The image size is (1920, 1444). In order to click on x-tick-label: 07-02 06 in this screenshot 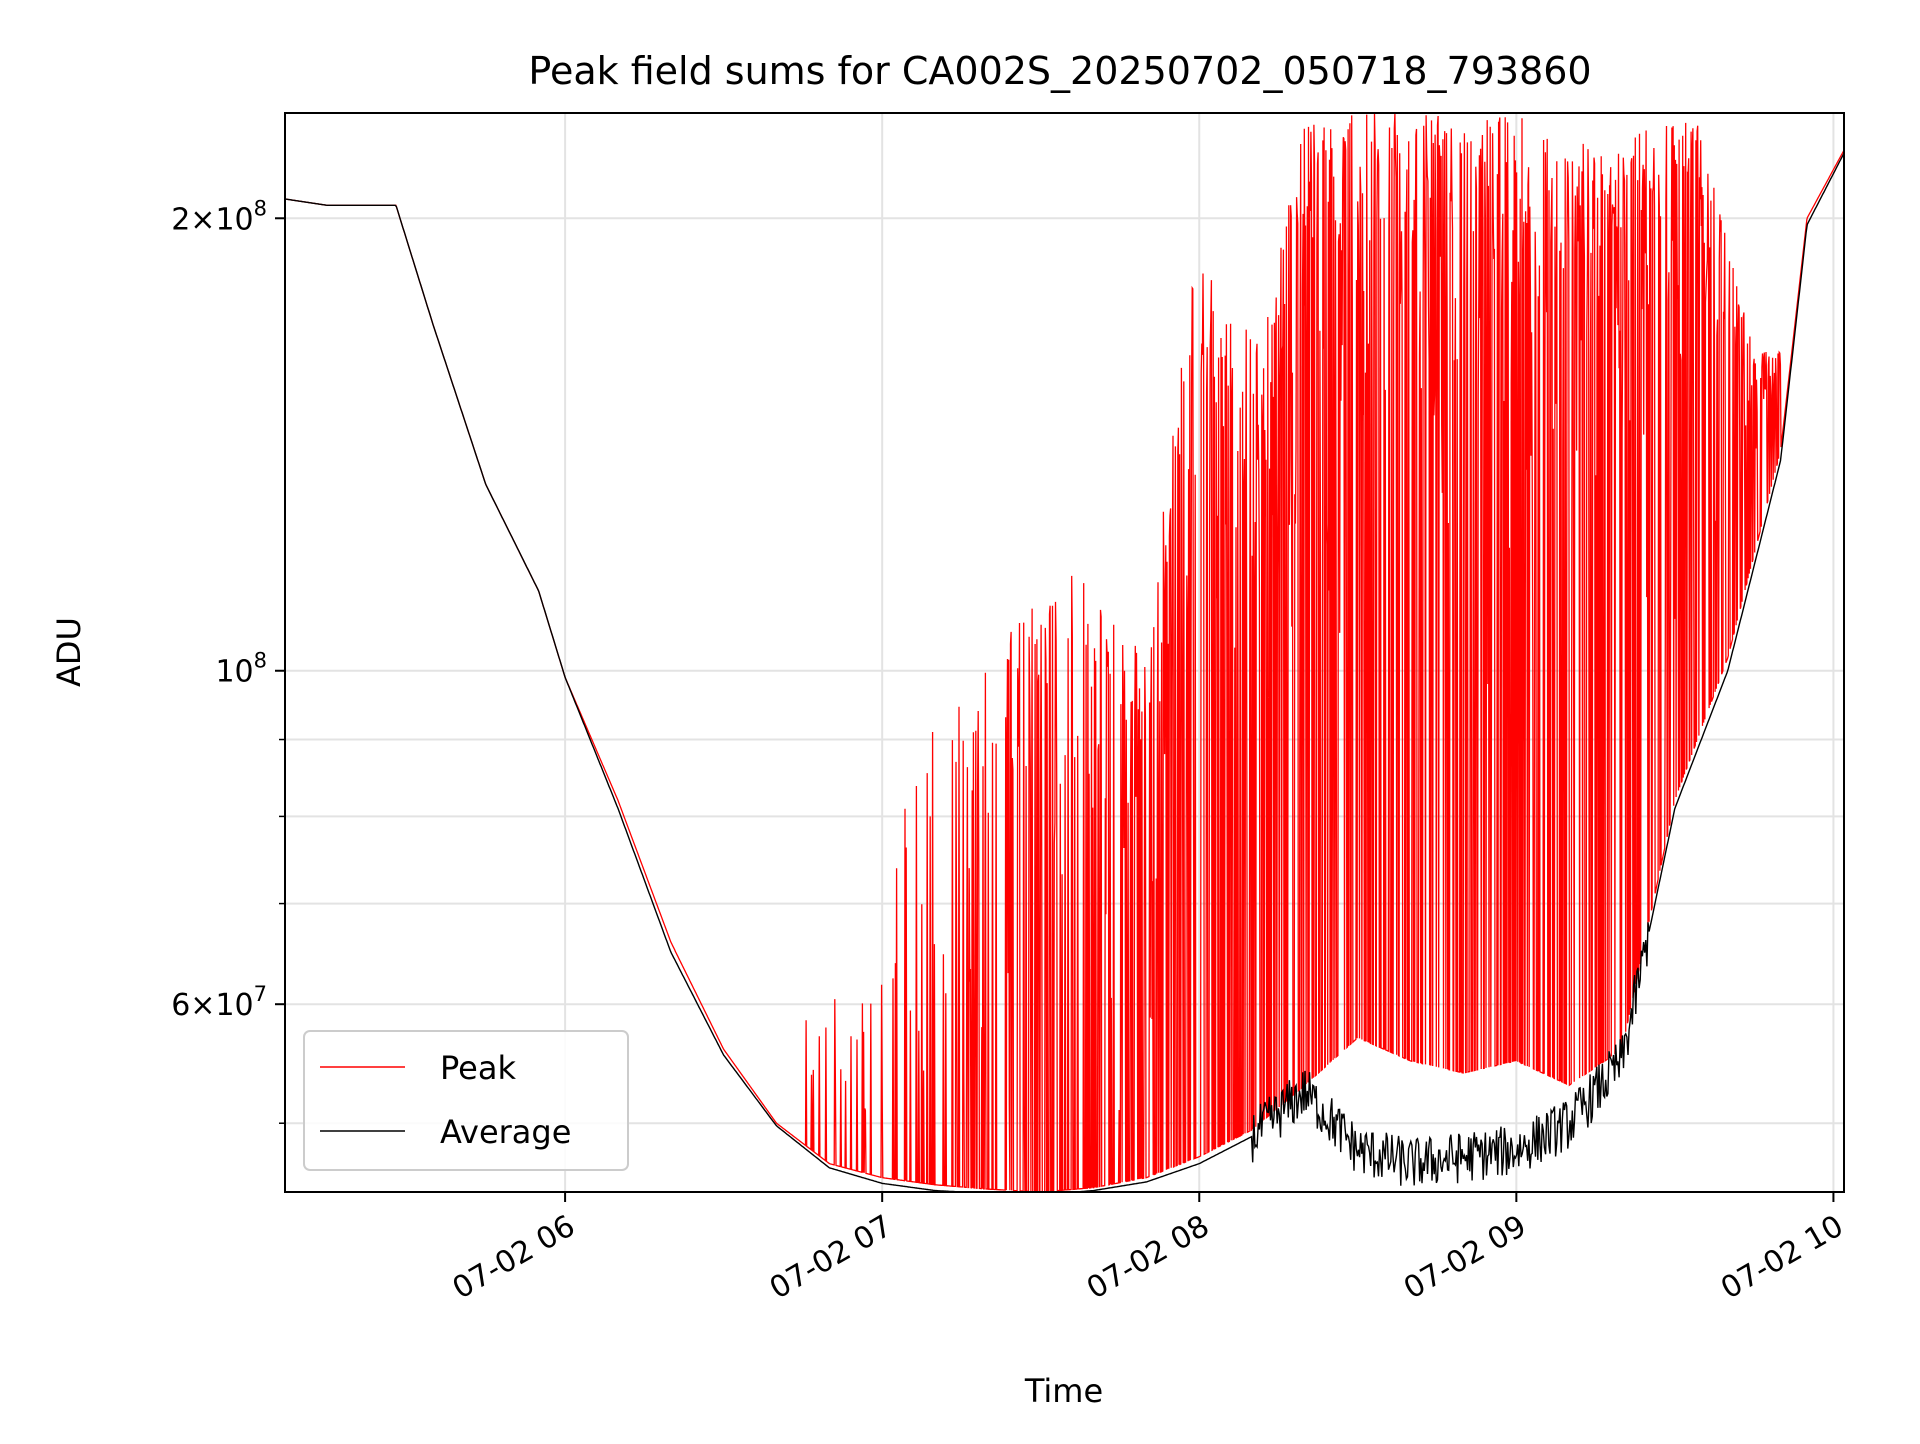, I will do `click(514, 1258)`.